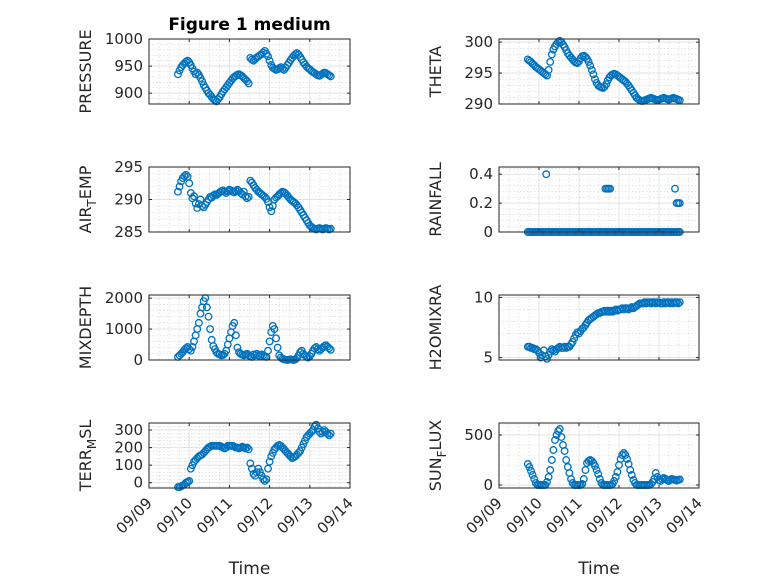 Image resolution: width=778 pixels, height=583 pixels. Describe the element at coordinates (488, 358) in the screenshot. I see `y-tick-label: 5` at that location.